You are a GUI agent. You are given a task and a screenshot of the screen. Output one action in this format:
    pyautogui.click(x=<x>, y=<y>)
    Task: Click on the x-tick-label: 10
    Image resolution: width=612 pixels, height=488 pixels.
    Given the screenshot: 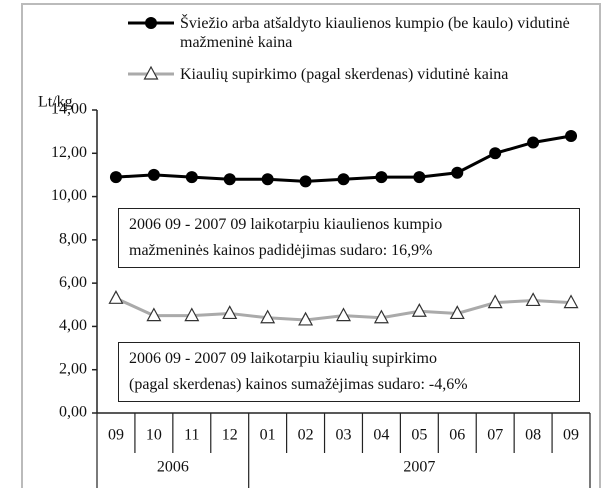 What is the action you would take?
    pyautogui.click(x=154, y=435)
    